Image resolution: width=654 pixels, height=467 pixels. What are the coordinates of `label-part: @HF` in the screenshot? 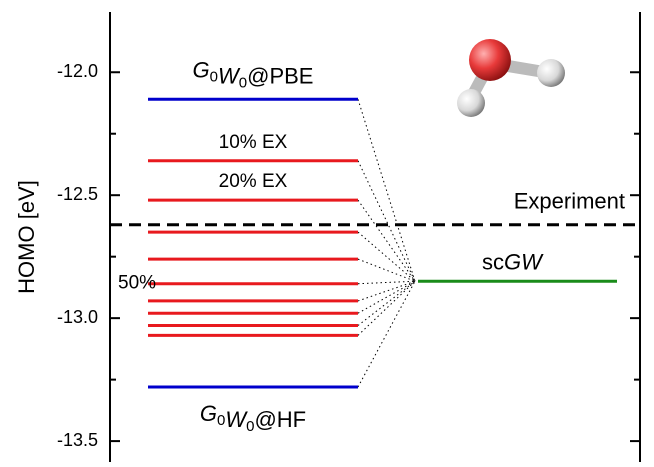 It's located at (280, 419).